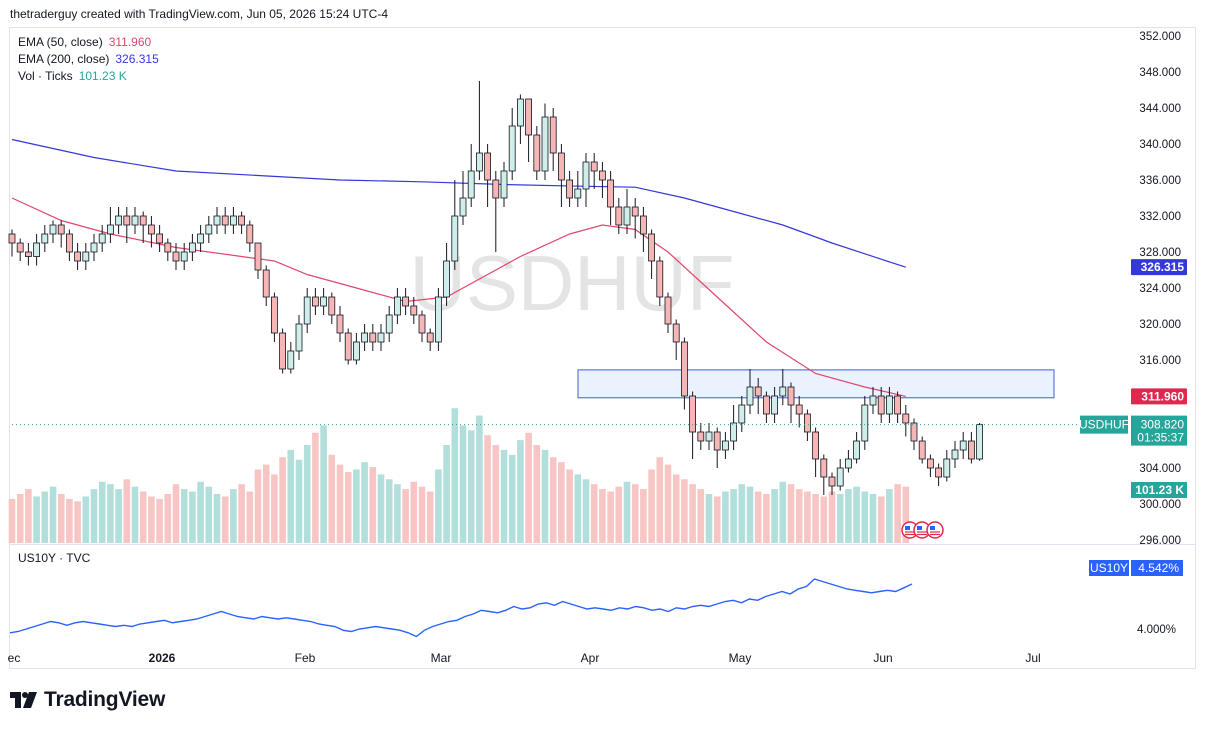 The width and height of the screenshot is (1206, 731). What do you see at coordinates (88, 59) in the screenshot?
I see `legend-ema200: EMA (200, close) 326.315` at bounding box center [88, 59].